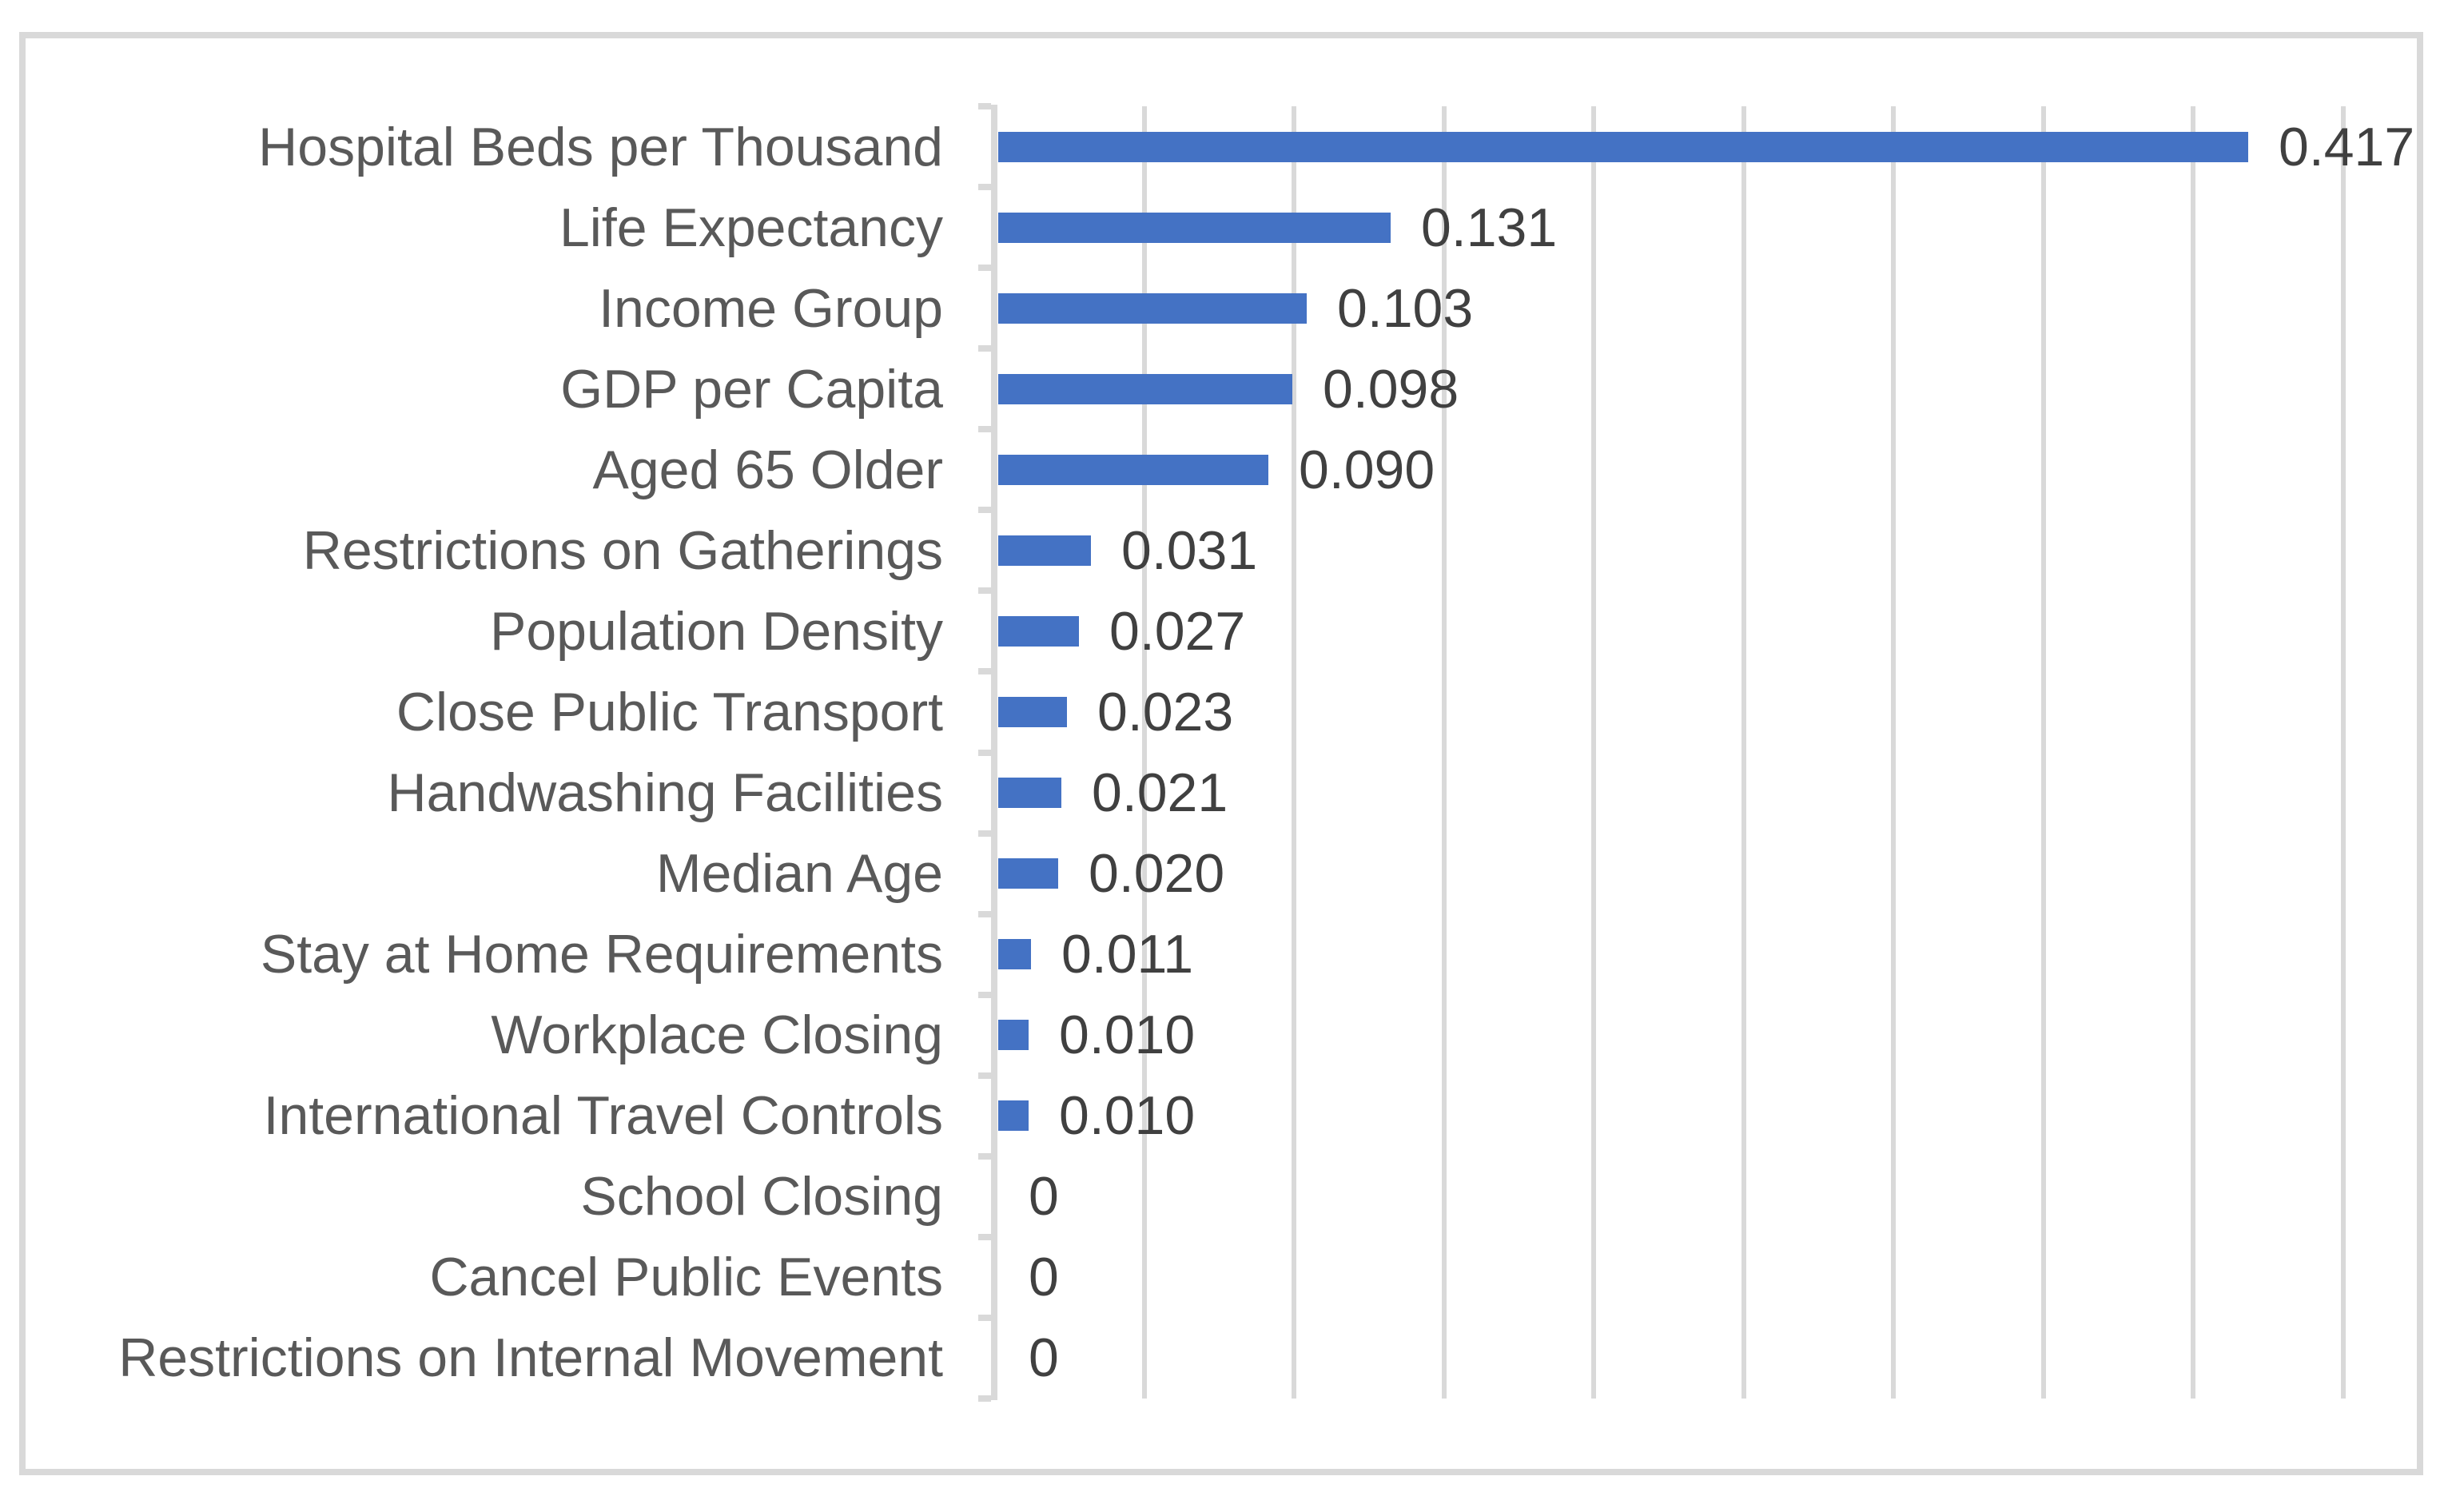  I want to click on category-label: Workplace Closing, so click(717, 1035).